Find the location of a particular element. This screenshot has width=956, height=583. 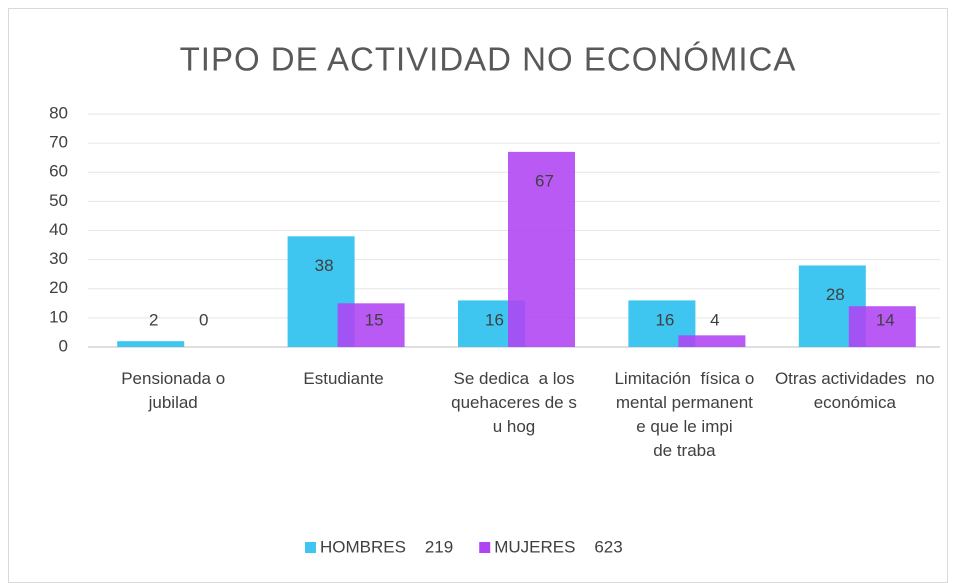

x-tick-label-line: Limitación física o is located at coordinates (684, 378).